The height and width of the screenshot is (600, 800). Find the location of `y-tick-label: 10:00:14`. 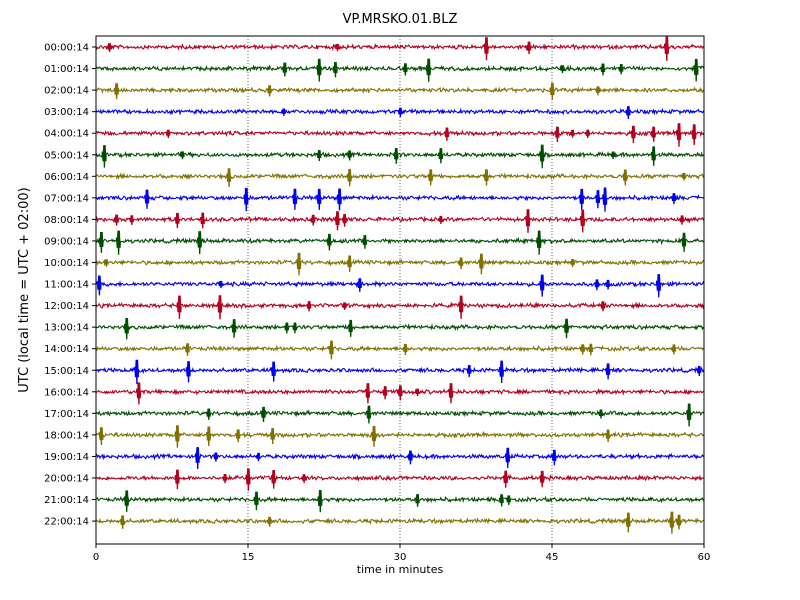

y-tick-label: 10:00:14 is located at coordinates (66, 263).